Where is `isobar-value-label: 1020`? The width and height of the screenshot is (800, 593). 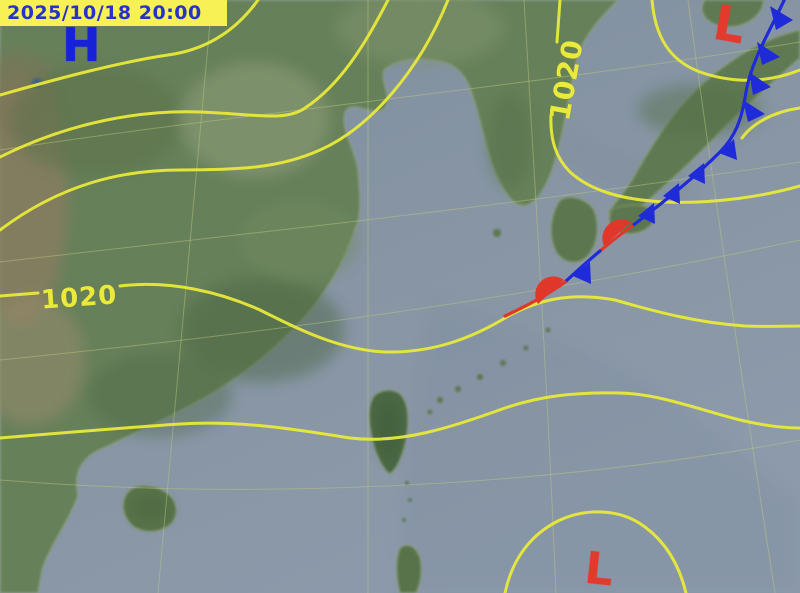
isobar-value-label: 1020 is located at coordinates (79, 298).